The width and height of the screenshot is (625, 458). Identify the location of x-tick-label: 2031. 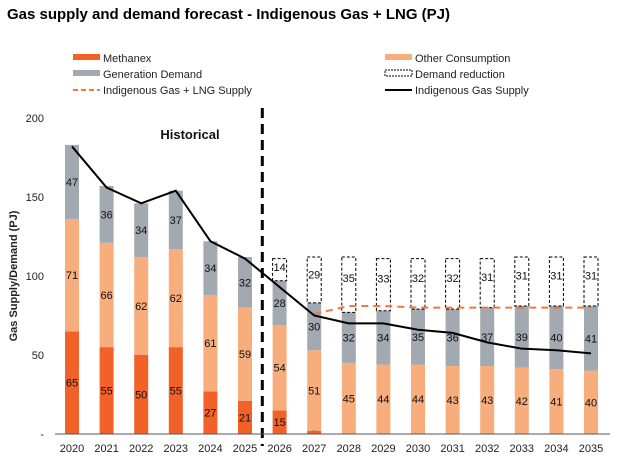
(452, 449).